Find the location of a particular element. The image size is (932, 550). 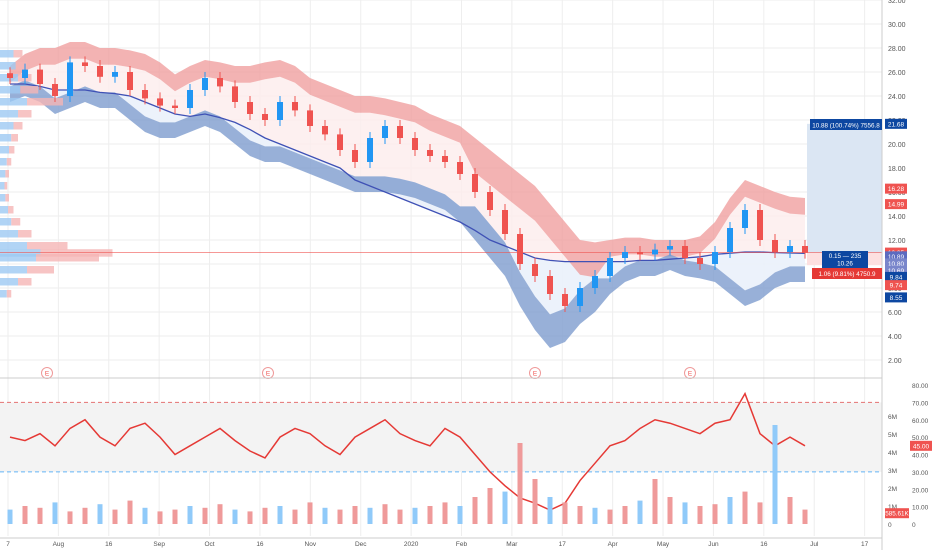

range-label-line2: 10.26 is located at coordinates (845, 264).